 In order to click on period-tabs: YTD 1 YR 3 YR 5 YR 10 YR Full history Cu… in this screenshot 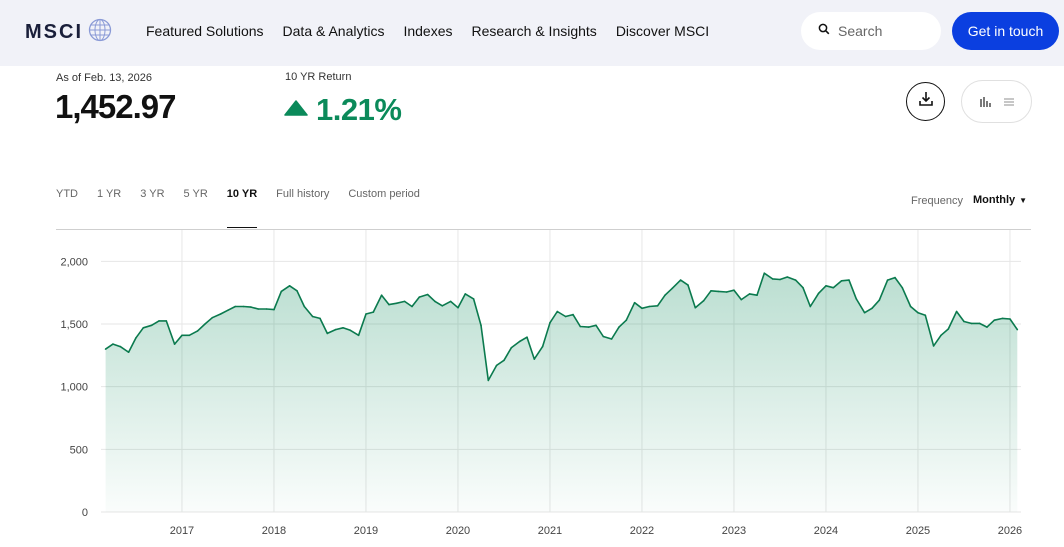, I will do `click(247, 208)`.